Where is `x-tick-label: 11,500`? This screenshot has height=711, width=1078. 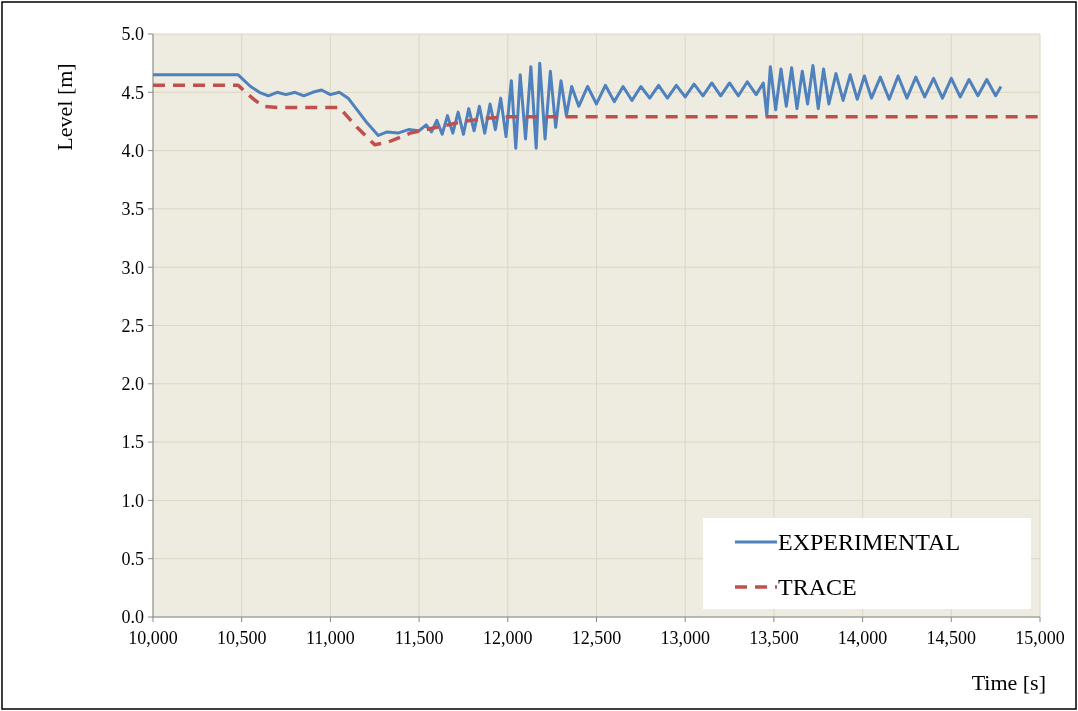
x-tick-label: 11,500 is located at coordinates (419, 638).